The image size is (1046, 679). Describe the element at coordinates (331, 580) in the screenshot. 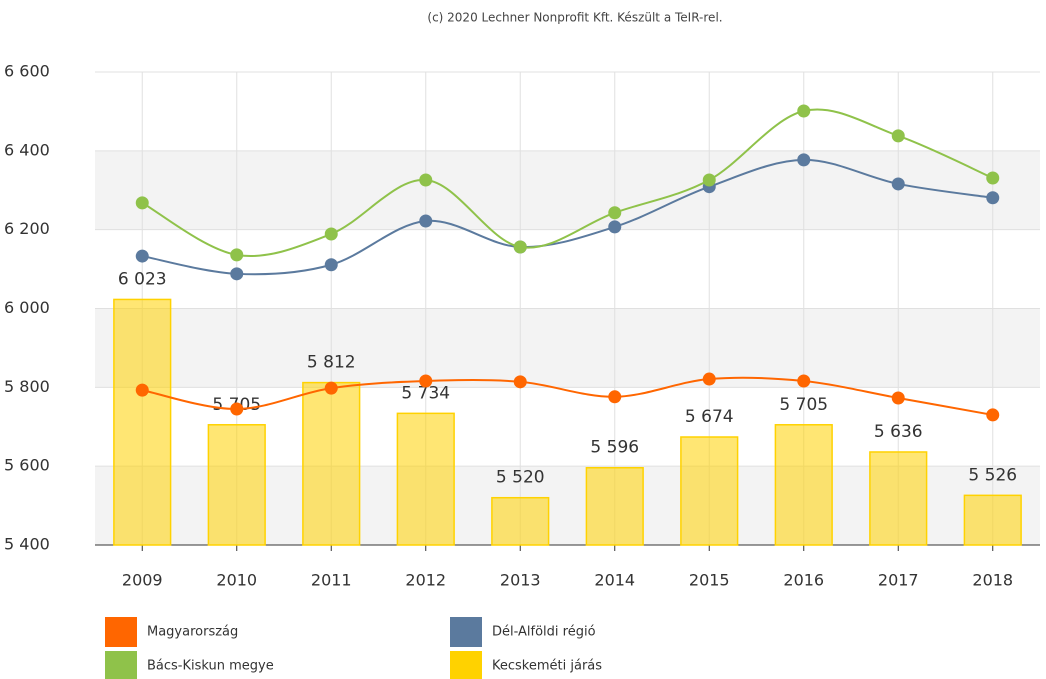

I see `x-tick-label: 2011` at that location.